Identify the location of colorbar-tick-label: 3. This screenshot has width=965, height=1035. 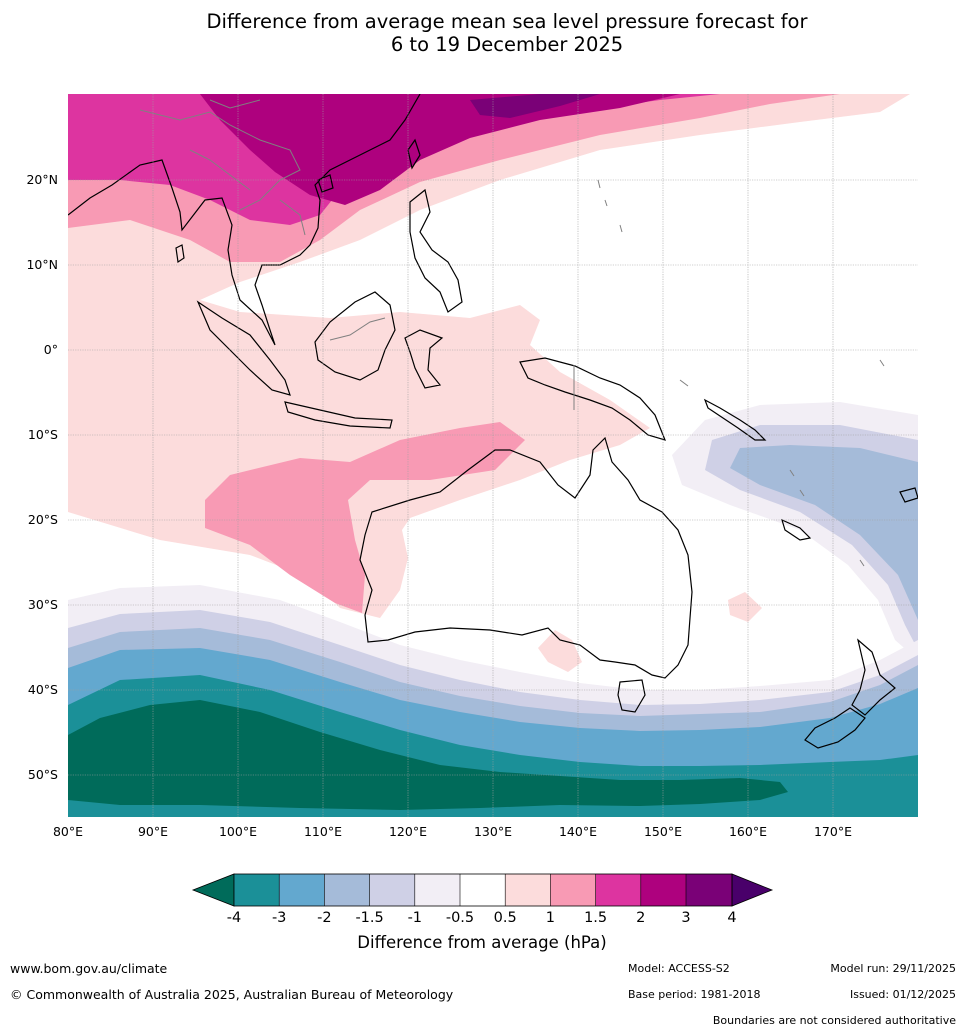
(685, 918).